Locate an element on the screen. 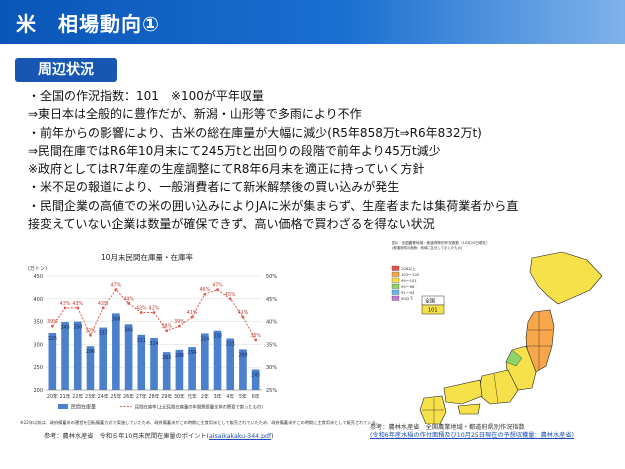 This screenshot has height=469, width=625. bullet-line: ⇒東日本は全般的に豊作だが、新潟・山形等で多雨により不作 is located at coordinates (195, 114).